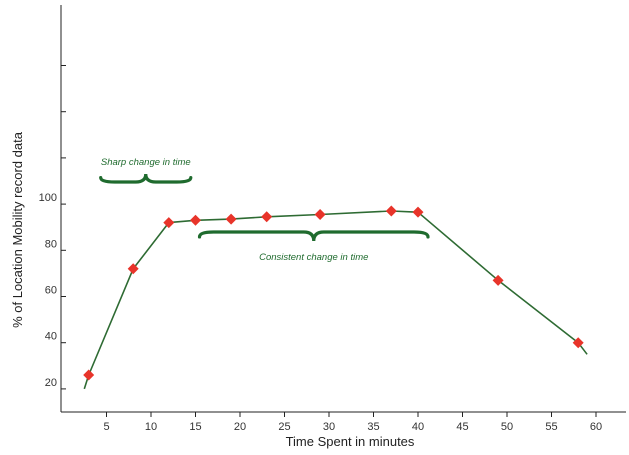  Describe the element at coordinates (462, 427) in the screenshot. I see `x-tick-label: 45` at that location.